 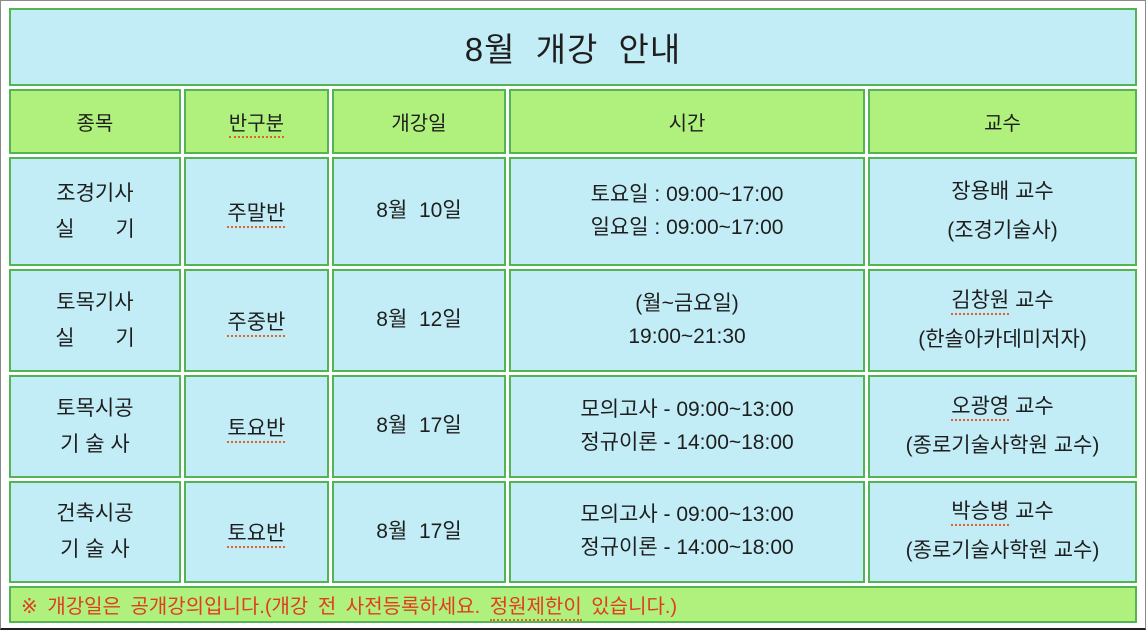 I want to click on col-header-professor: 교수, so click(x=1002, y=121).